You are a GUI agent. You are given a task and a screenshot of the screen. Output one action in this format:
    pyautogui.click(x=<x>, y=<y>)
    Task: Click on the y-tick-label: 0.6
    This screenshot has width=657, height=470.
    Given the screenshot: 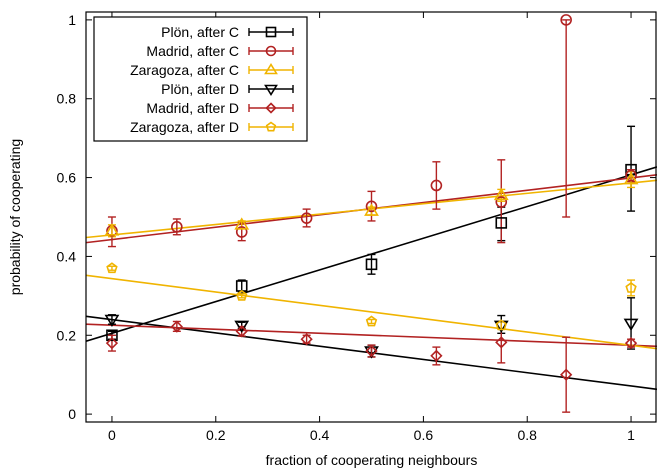 What is the action you would take?
    pyautogui.click(x=67, y=178)
    